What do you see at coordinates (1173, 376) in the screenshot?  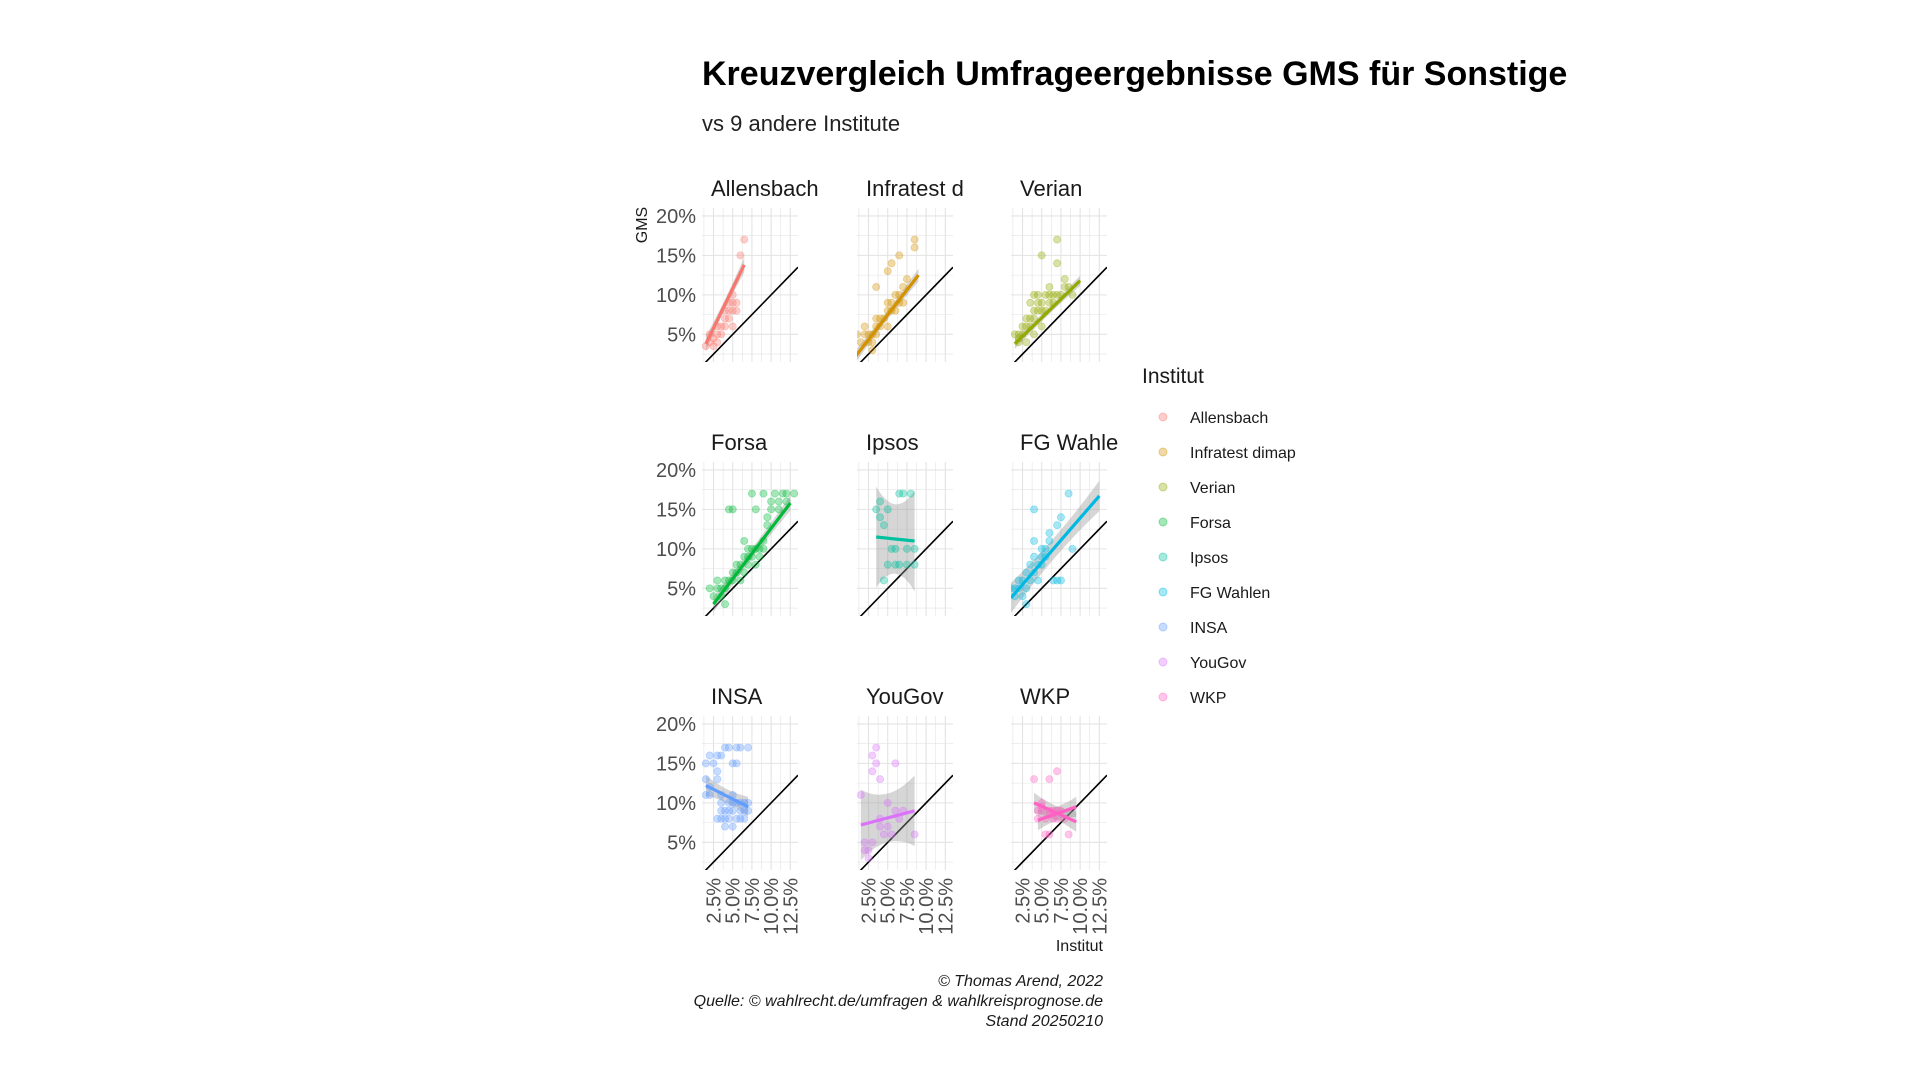 I see `legend-title: Institut` at bounding box center [1173, 376].